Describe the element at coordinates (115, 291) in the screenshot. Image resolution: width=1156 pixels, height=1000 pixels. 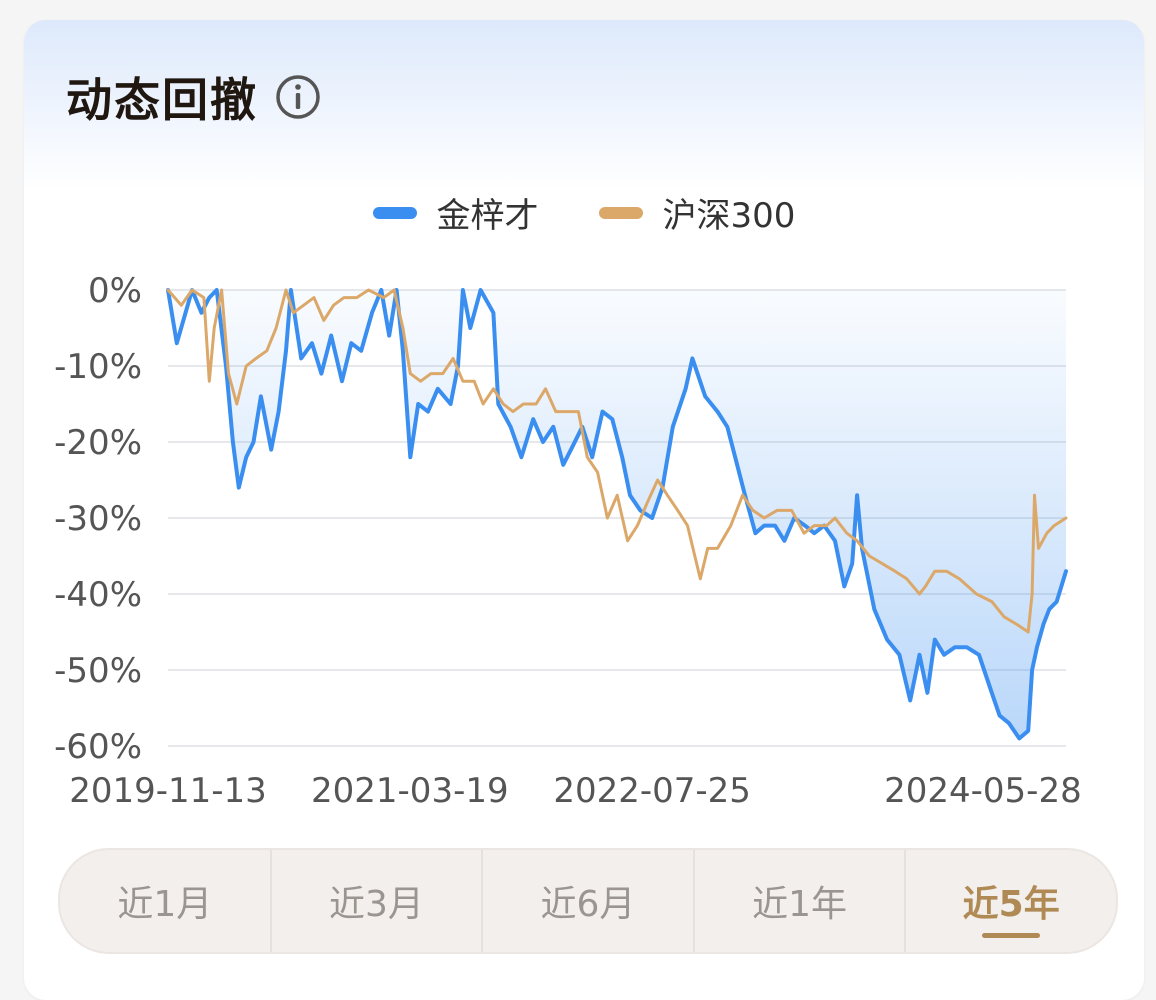
I see `y-tick-label: 0%` at that location.